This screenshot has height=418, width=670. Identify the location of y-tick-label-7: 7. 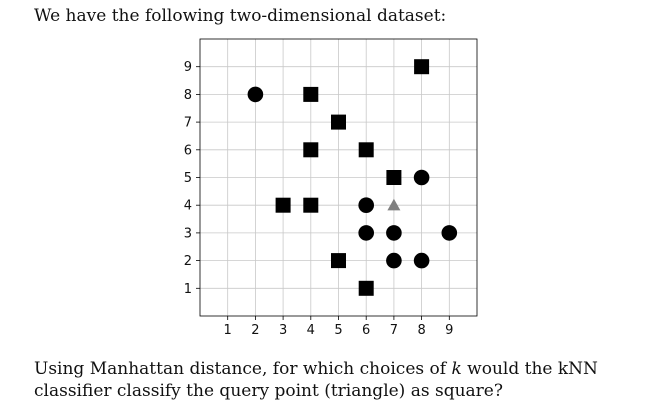
(188, 123).